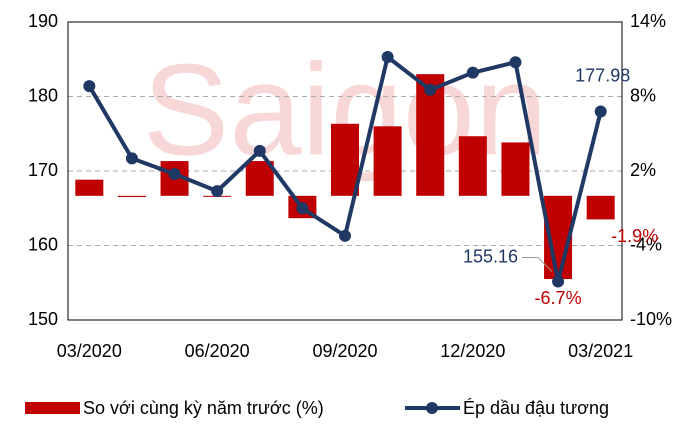 This screenshot has height=424, width=686. I want to click on x-tick-label: 12/2020, so click(472, 351).